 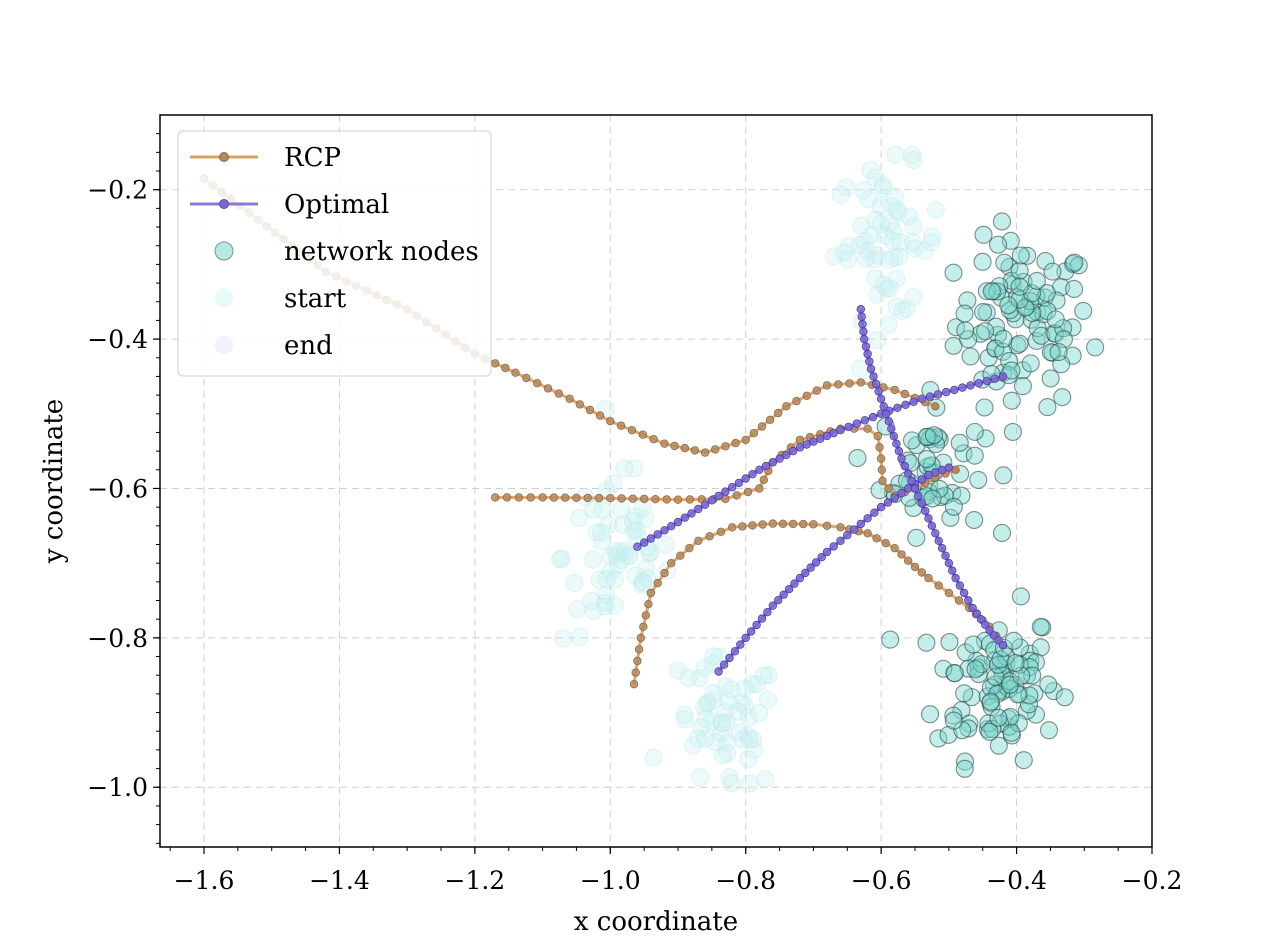 What do you see at coordinates (224, 298) in the screenshot?
I see `legend-start-marker` at bounding box center [224, 298].